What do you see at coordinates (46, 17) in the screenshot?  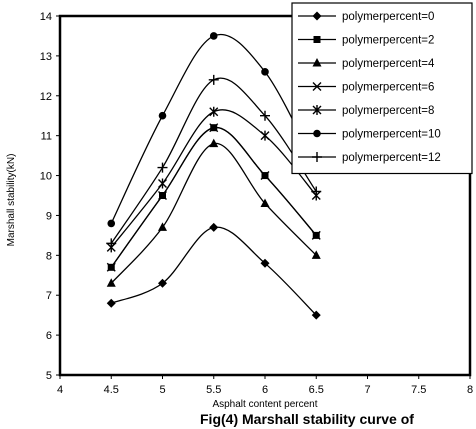 I see `y-tick-label: 14` at bounding box center [46, 17].